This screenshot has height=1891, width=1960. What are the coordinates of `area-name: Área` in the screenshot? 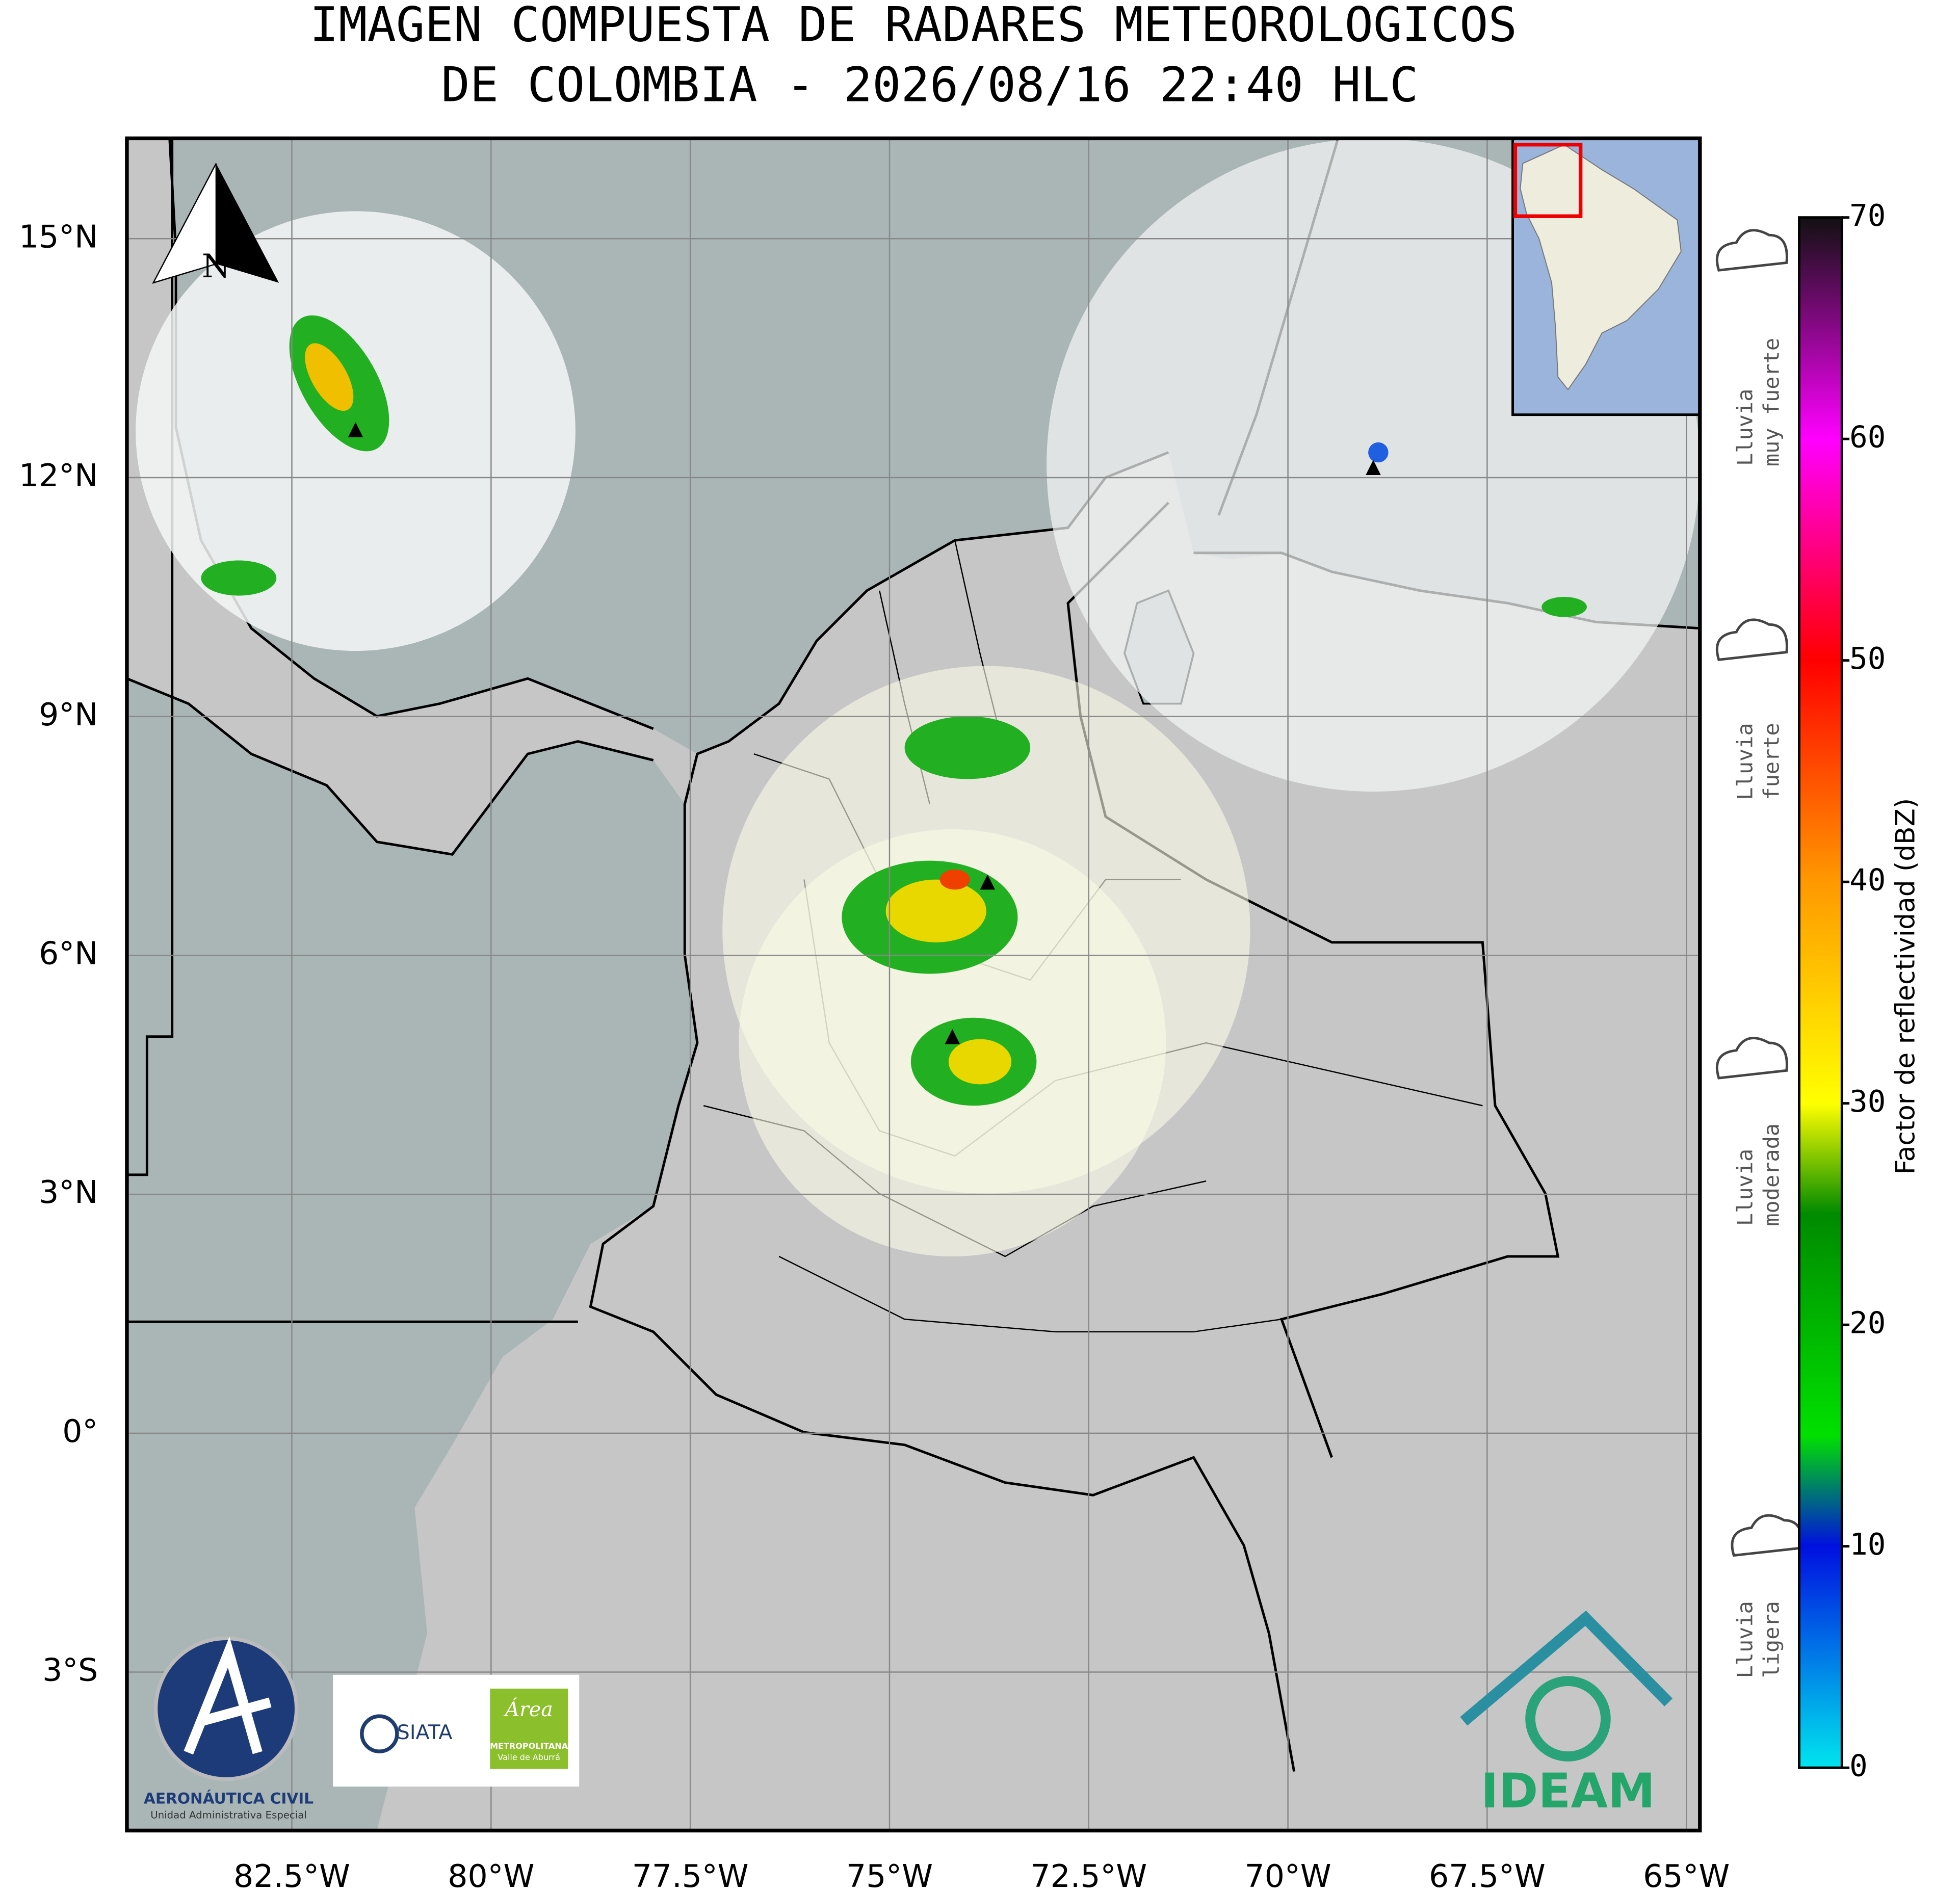 It's located at (528, 1709).